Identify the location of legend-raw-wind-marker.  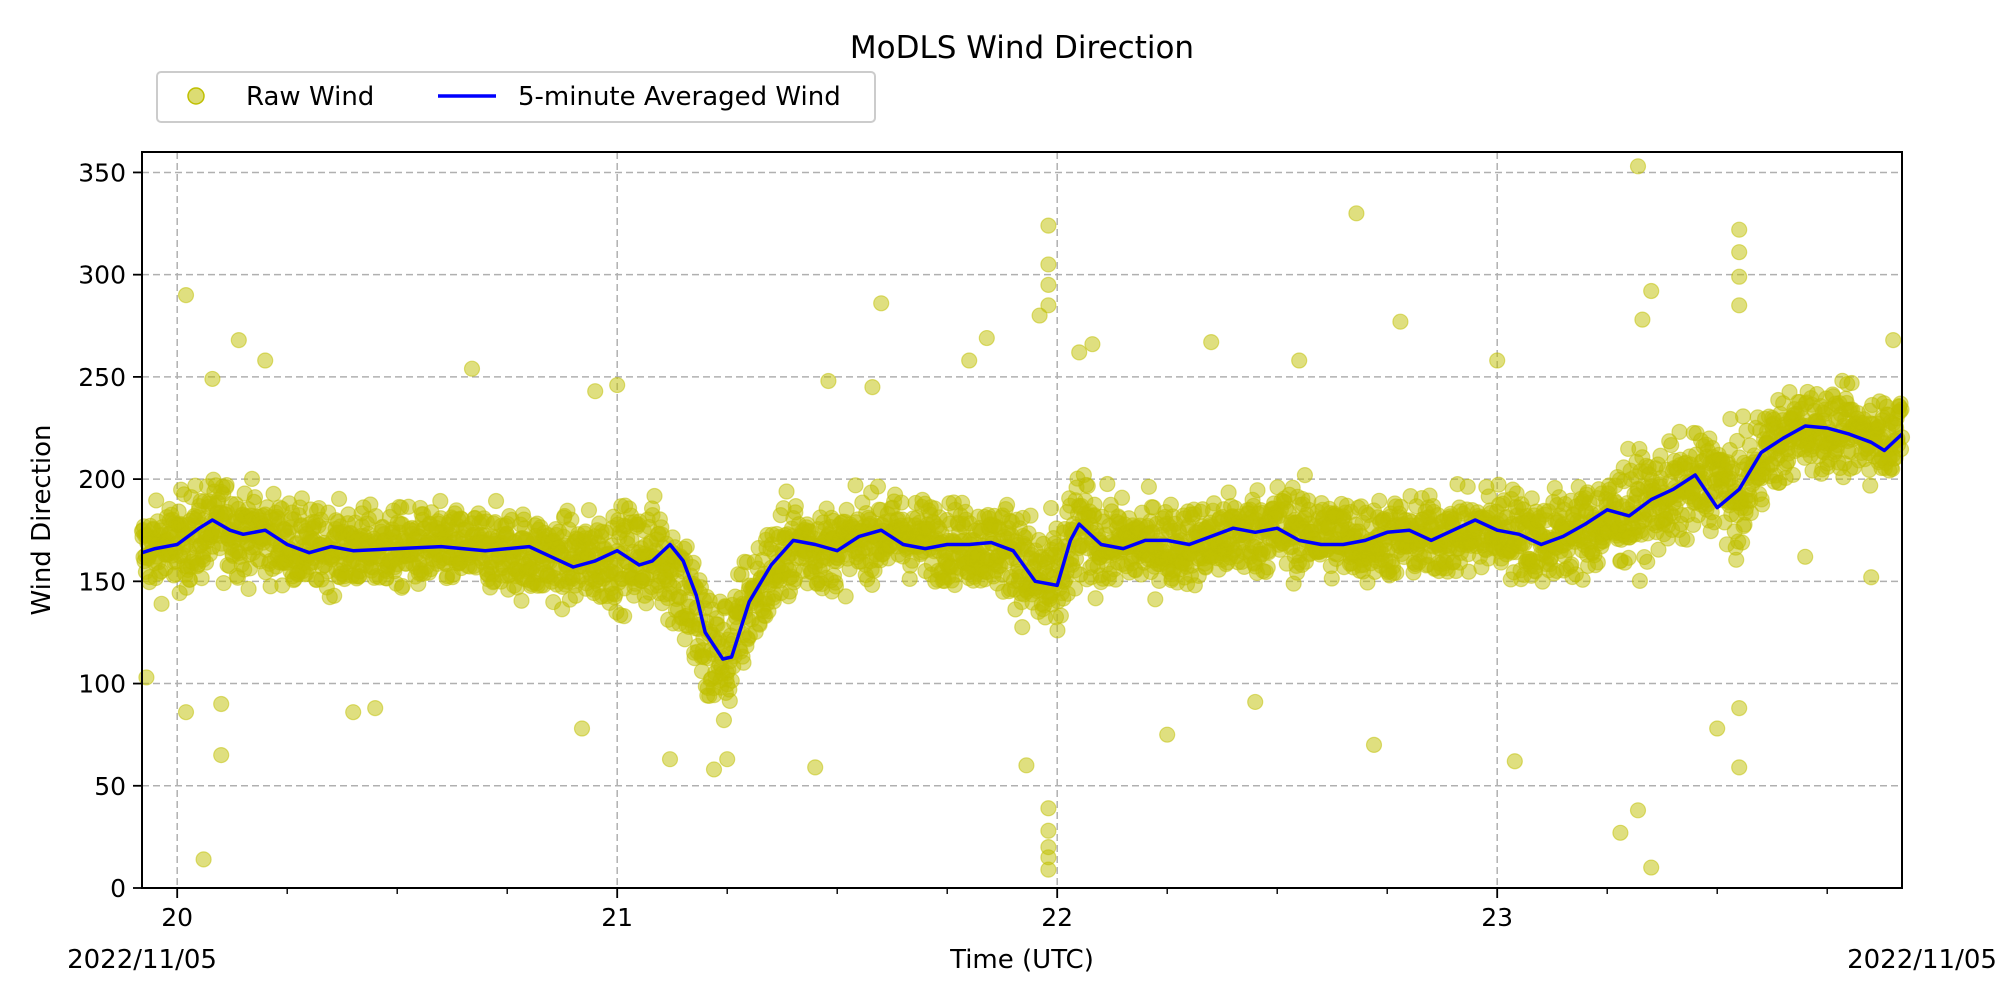
(196, 96).